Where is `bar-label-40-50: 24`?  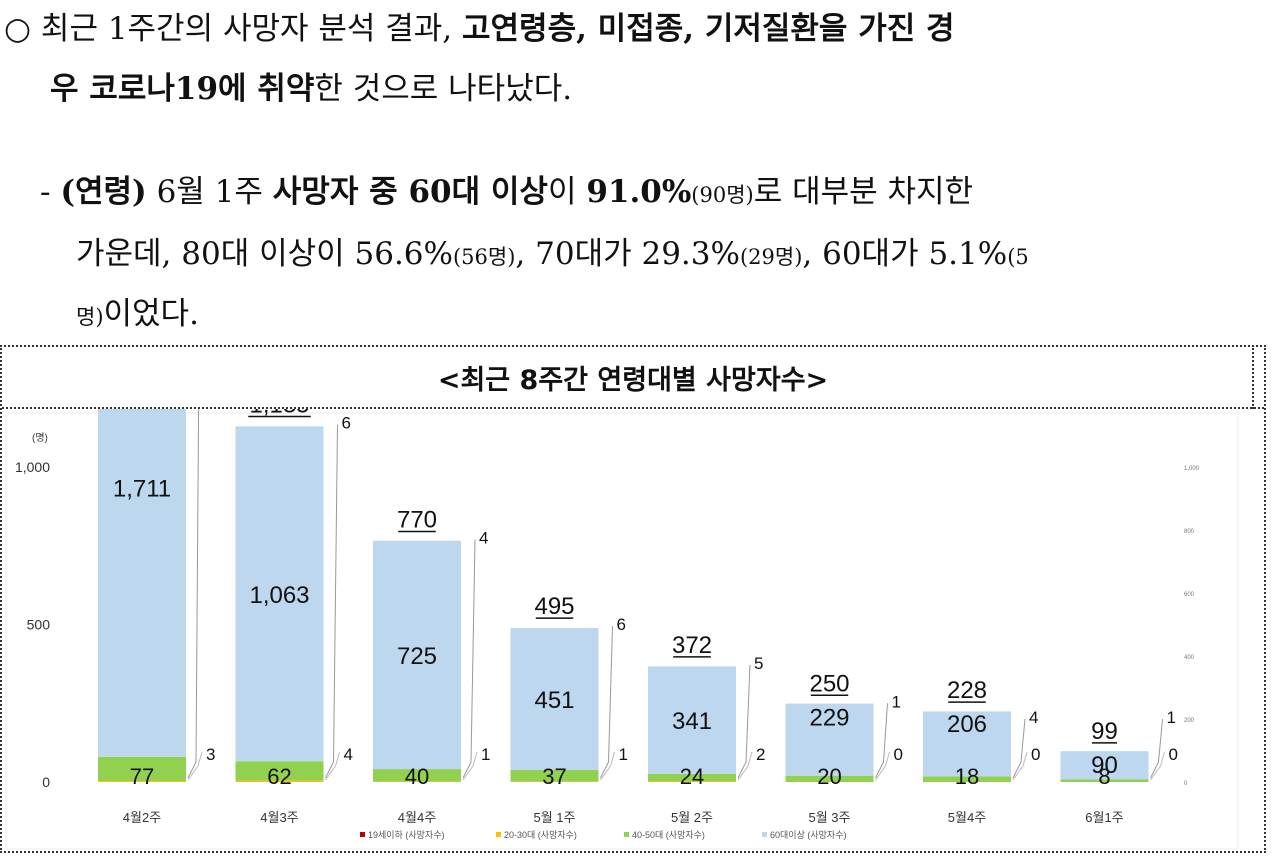 bar-label-40-50: 24 is located at coordinates (692, 776).